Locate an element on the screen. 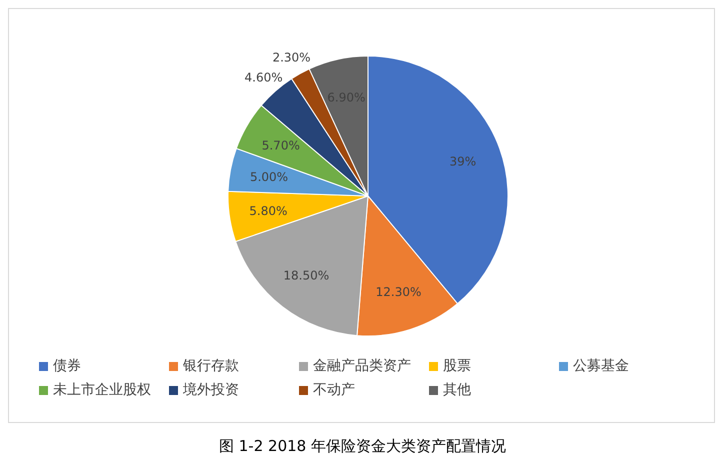 The image size is (725, 469). data-label: 4.60% is located at coordinates (263, 77).